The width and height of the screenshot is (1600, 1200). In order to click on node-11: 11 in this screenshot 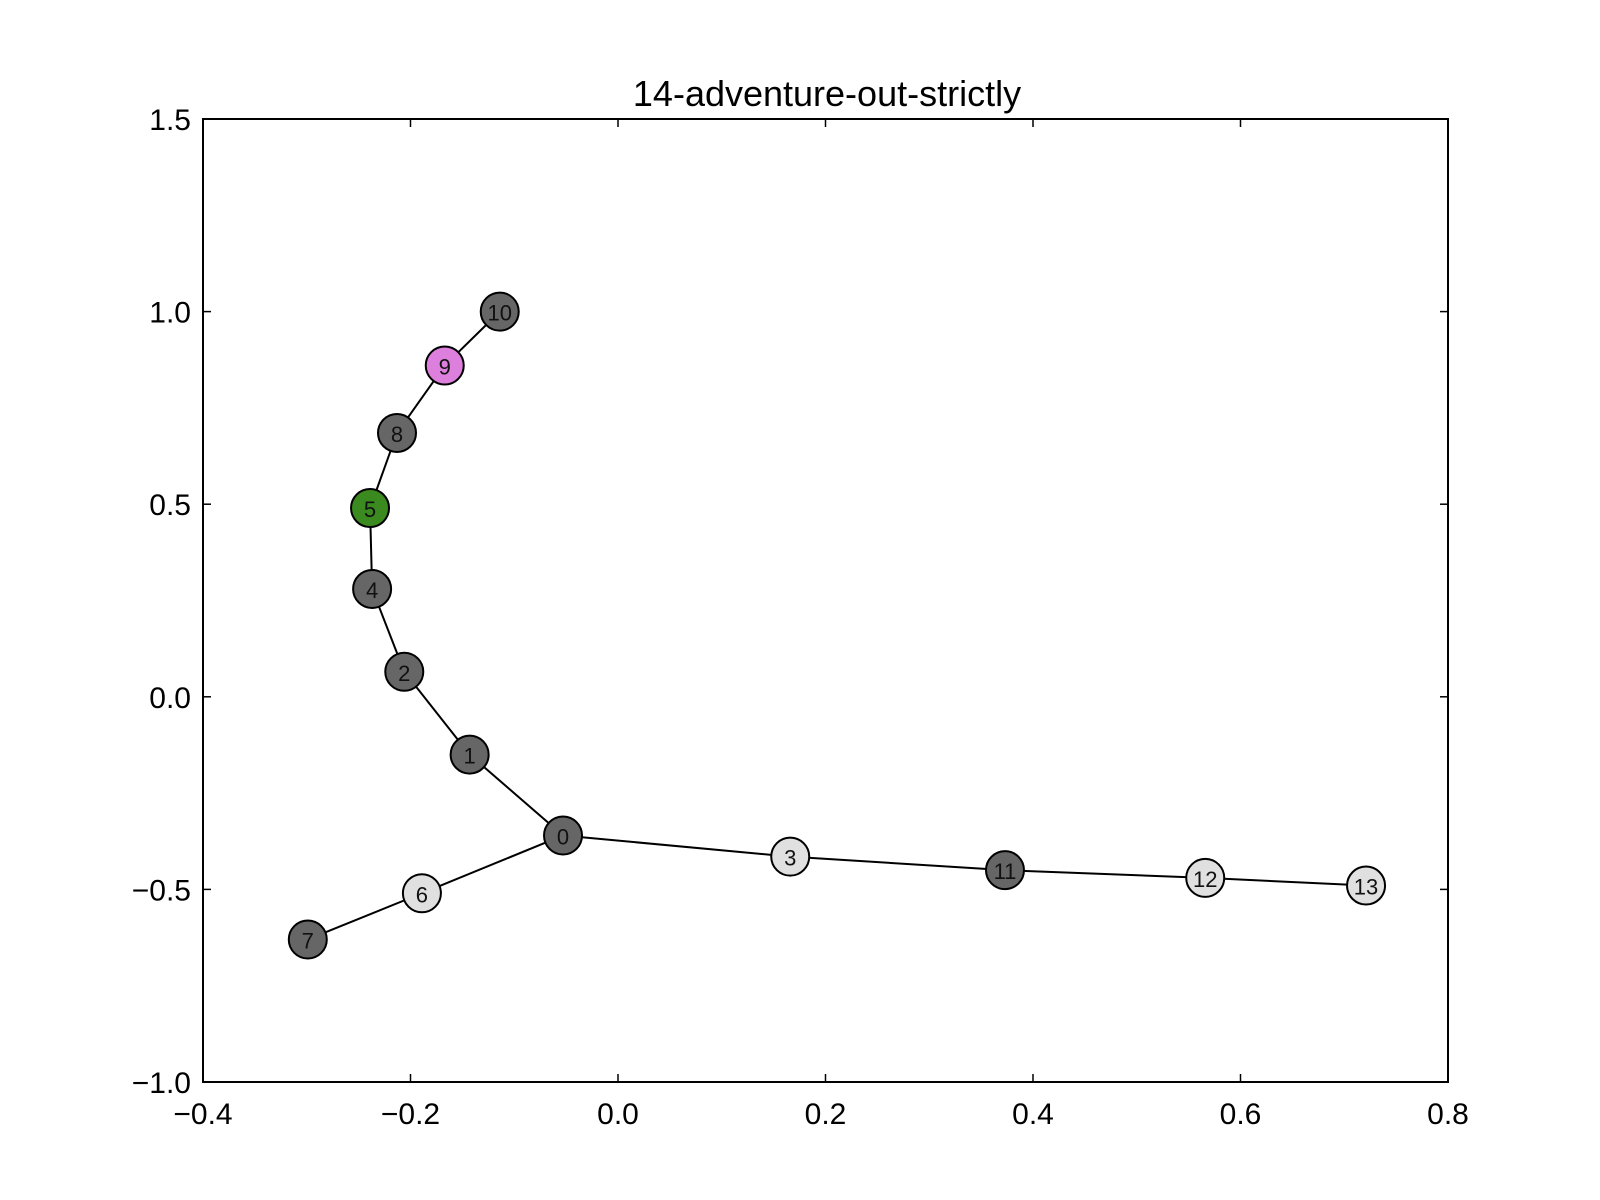, I will do `click(1004, 870)`.